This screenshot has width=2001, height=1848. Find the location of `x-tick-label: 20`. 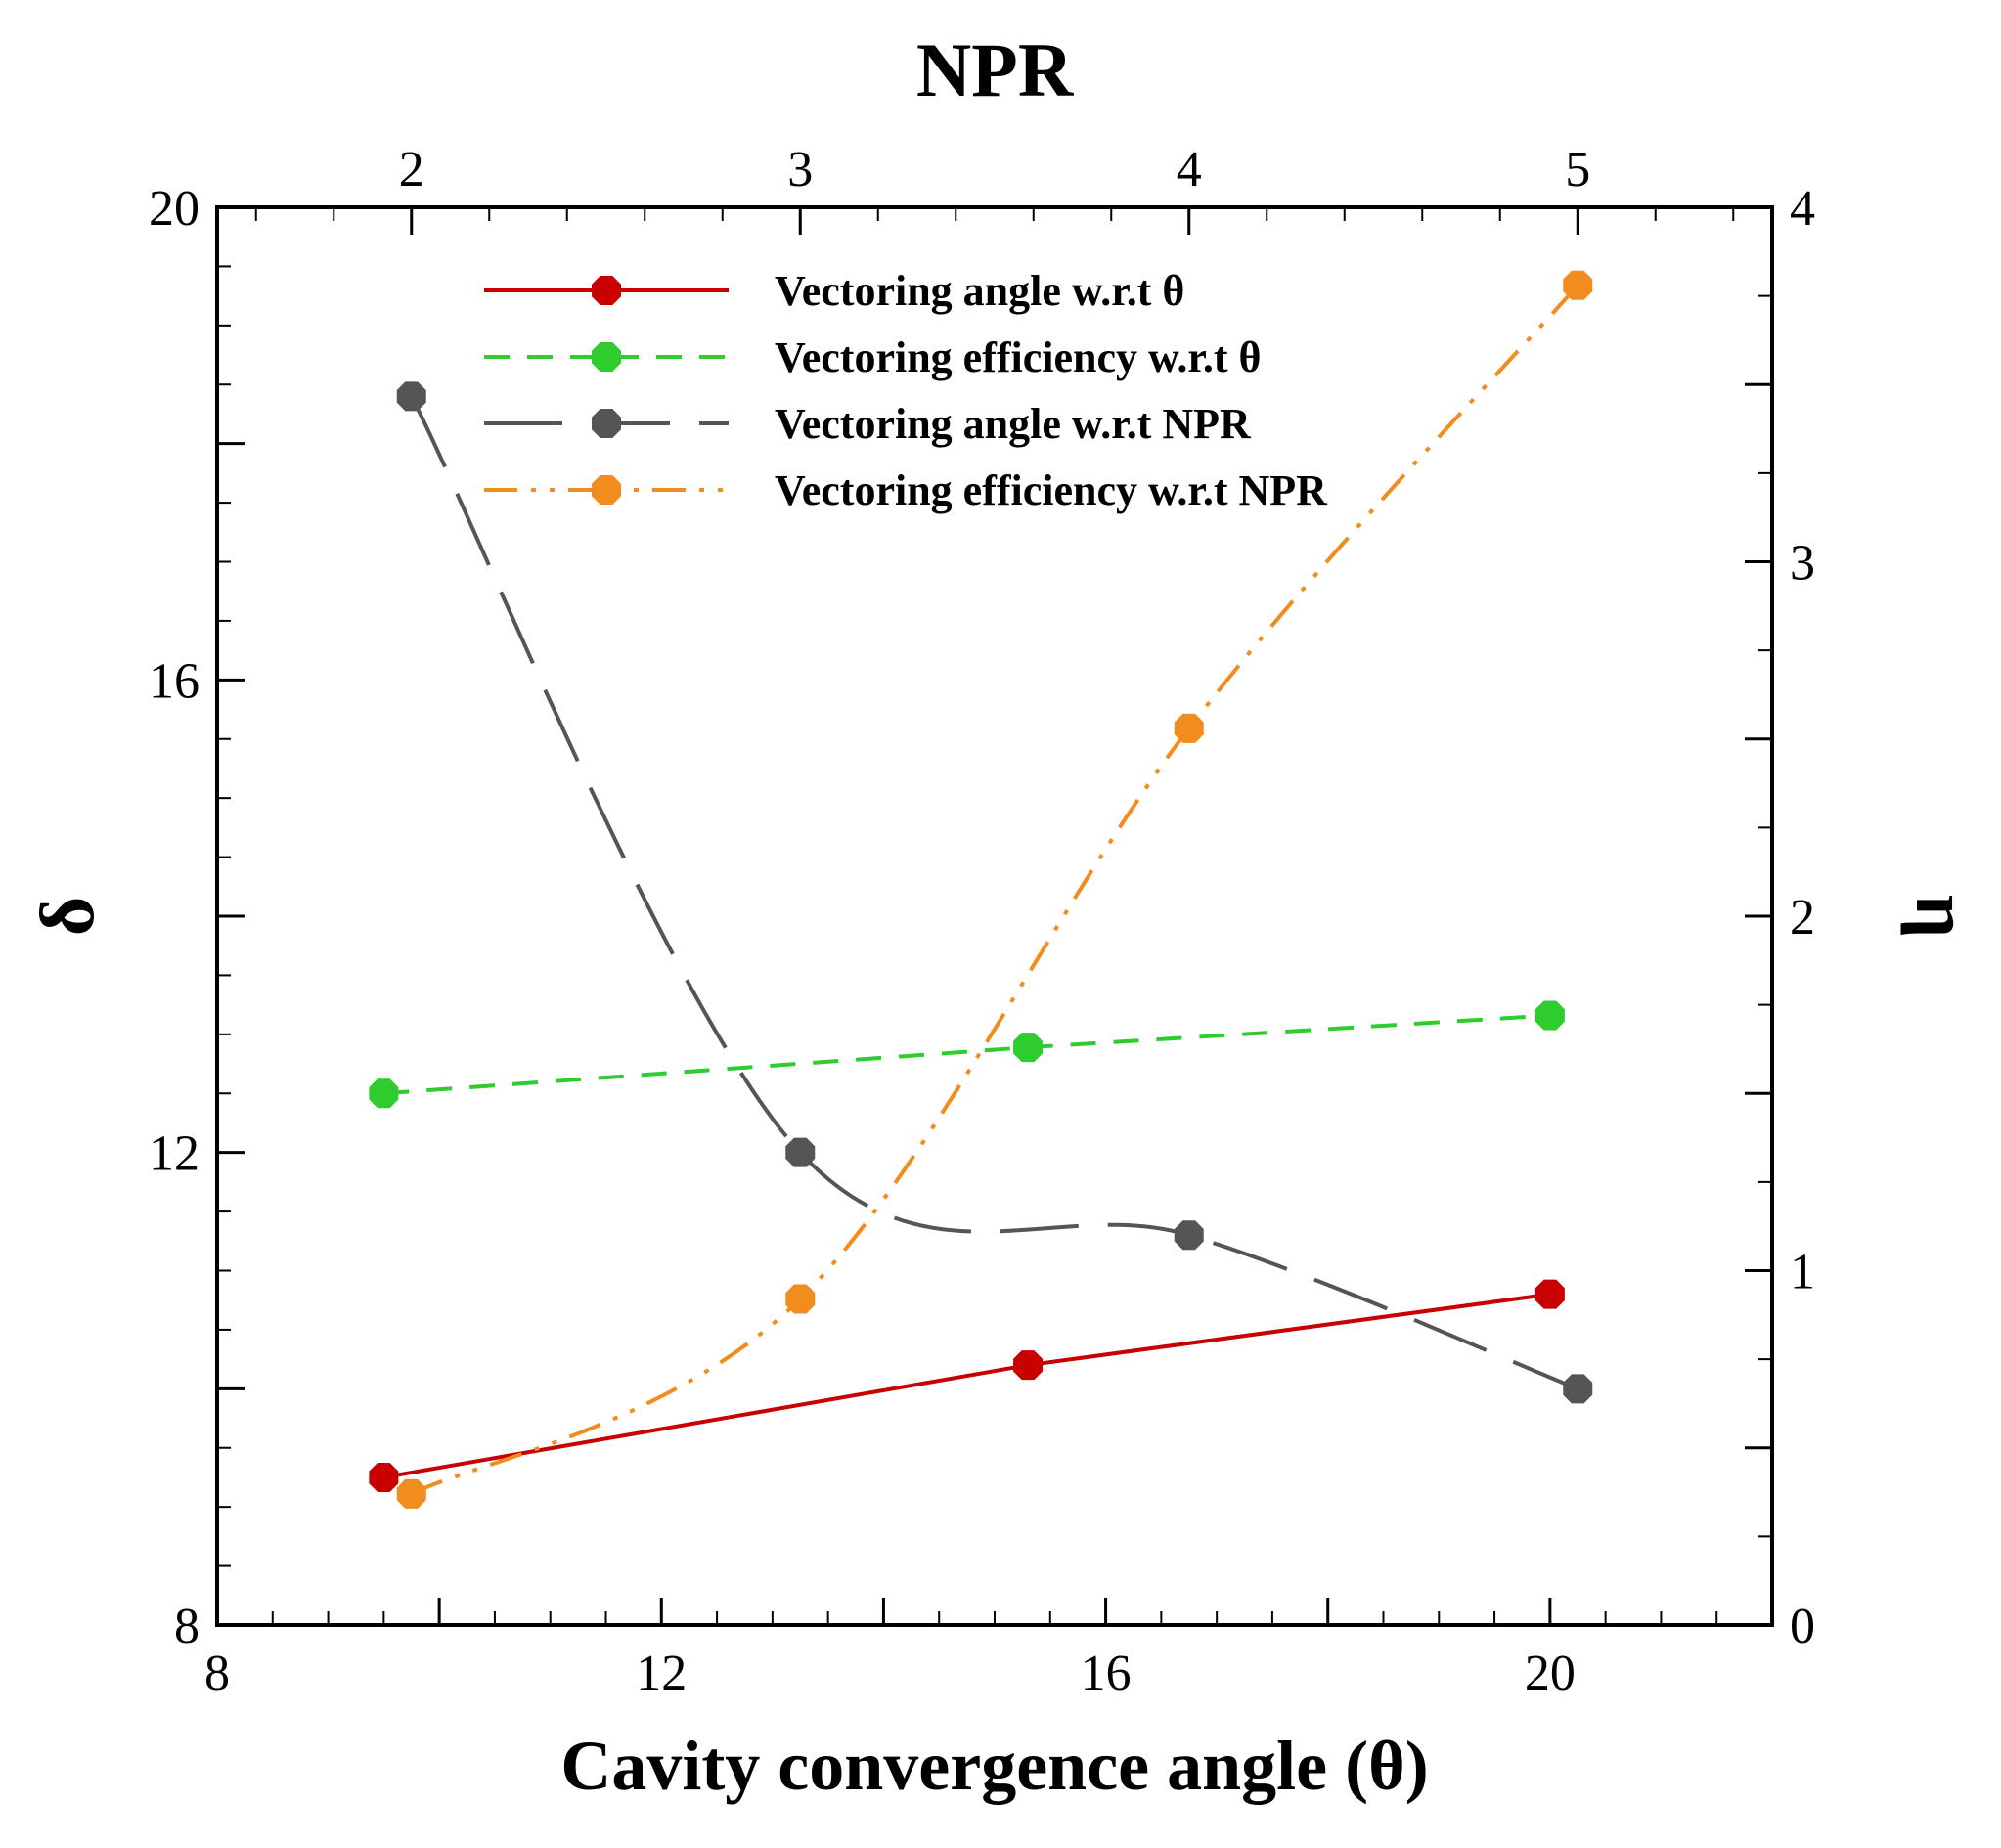

x-tick-label: 20 is located at coordinates (1550, 1673).